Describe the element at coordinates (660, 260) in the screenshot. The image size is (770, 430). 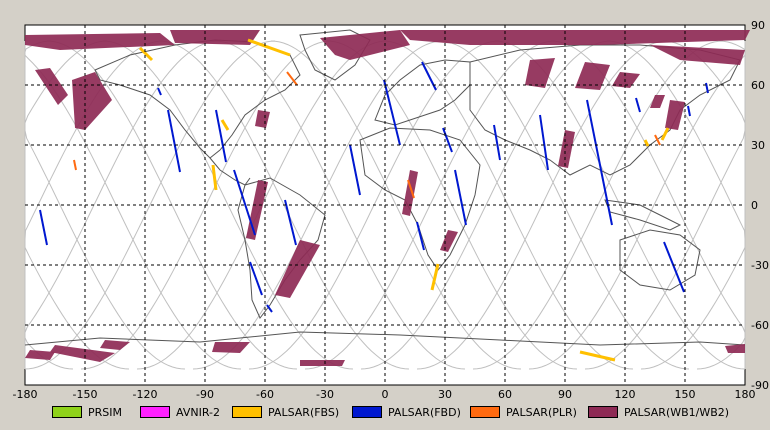
I see `australia` at that location.